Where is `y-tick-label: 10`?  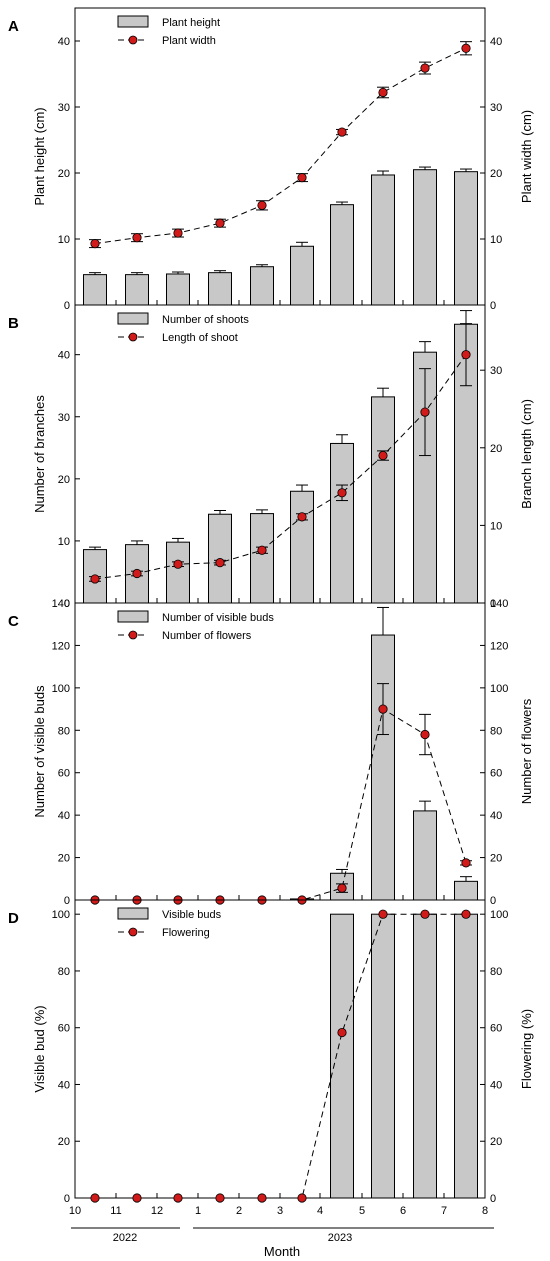
y-tick-label: 10 is located at coordinates (64, 542).